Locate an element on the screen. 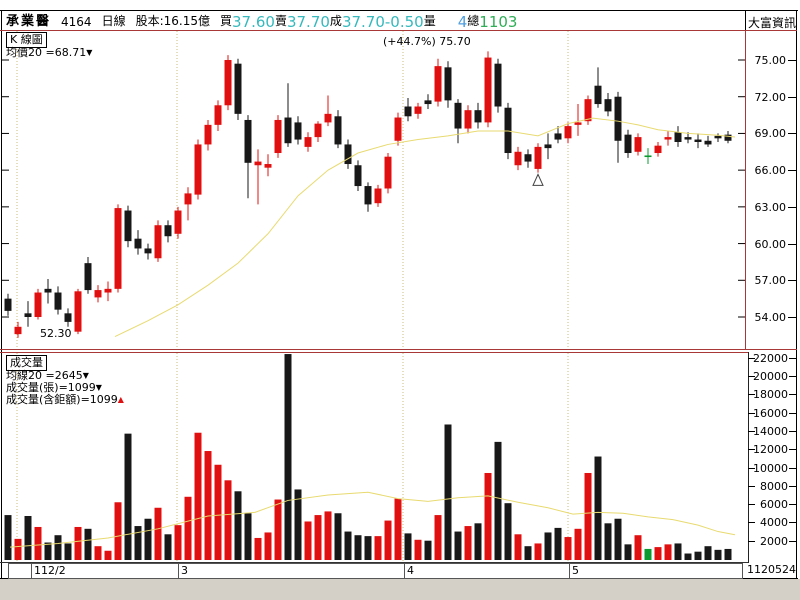 This screenshot has height=600, width=800. window-bottom-strip is located at coordinates (400, 589).